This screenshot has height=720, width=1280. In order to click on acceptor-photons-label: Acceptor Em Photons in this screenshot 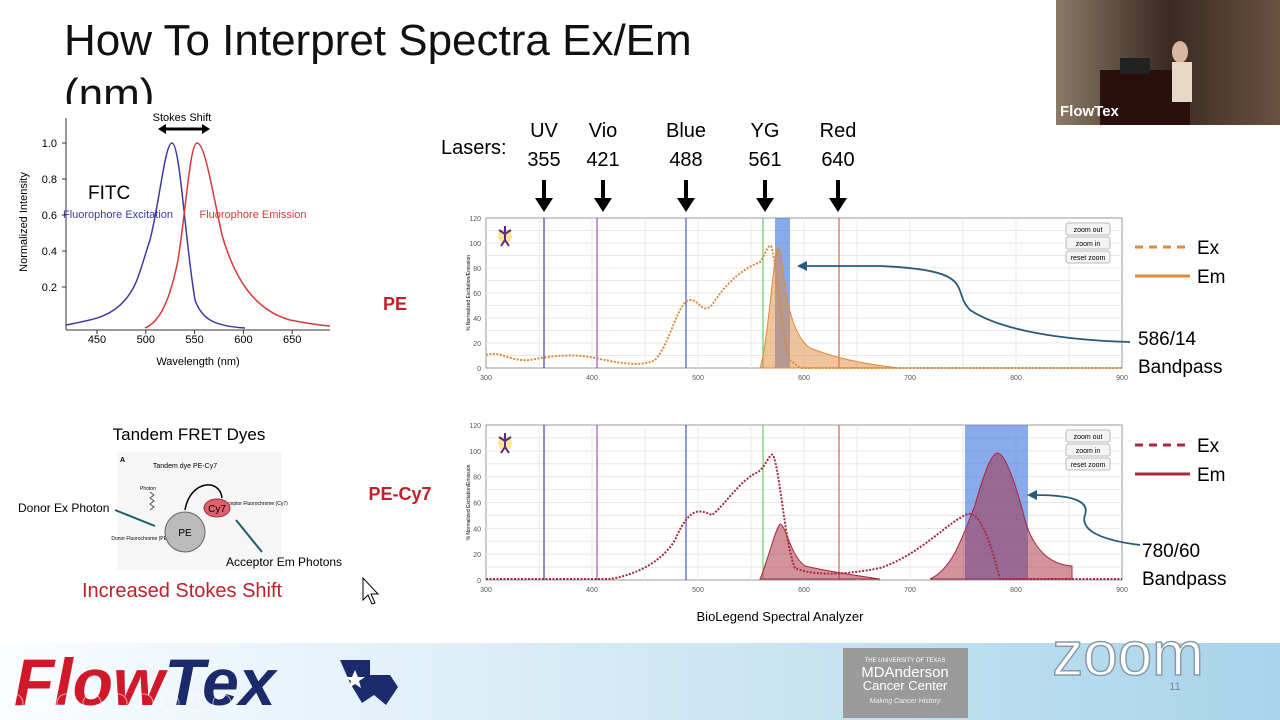, I will do `click(284, 562)`.